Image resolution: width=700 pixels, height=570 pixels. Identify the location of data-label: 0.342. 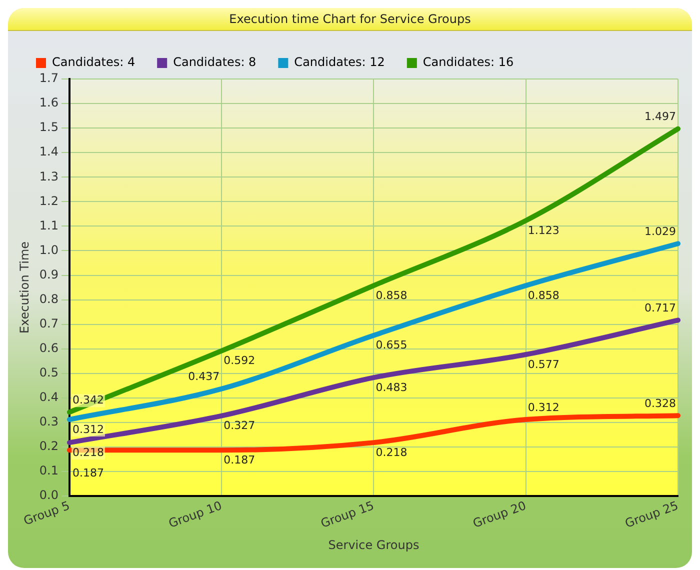
(88, 400).